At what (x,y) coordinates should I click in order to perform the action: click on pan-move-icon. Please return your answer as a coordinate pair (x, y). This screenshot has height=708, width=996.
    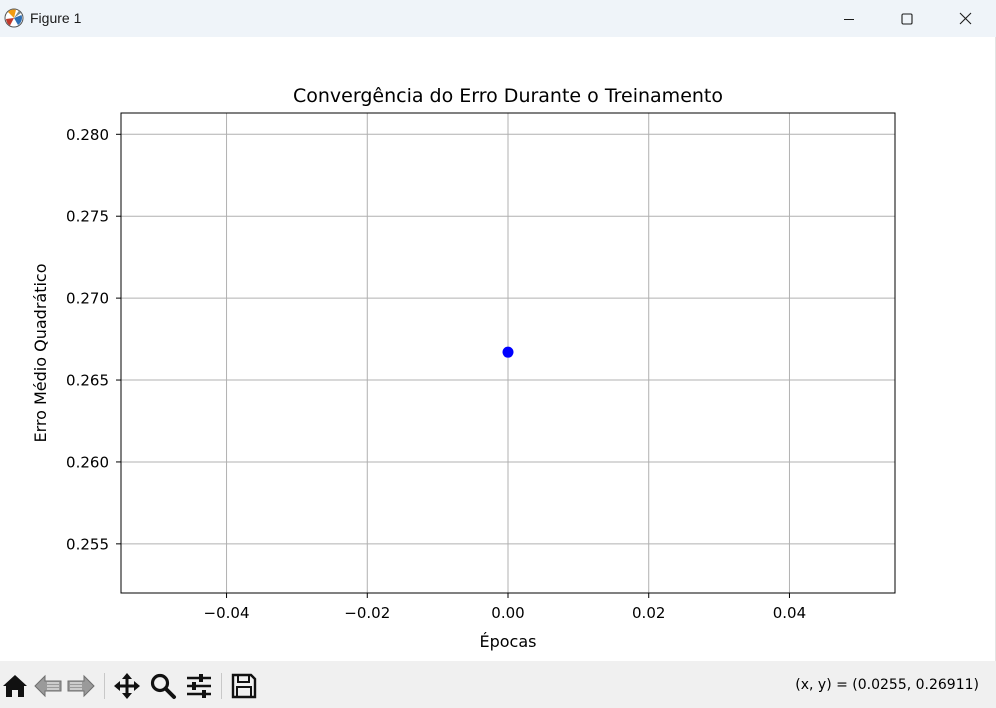
    Looking at the image, I should click on (127, 686).